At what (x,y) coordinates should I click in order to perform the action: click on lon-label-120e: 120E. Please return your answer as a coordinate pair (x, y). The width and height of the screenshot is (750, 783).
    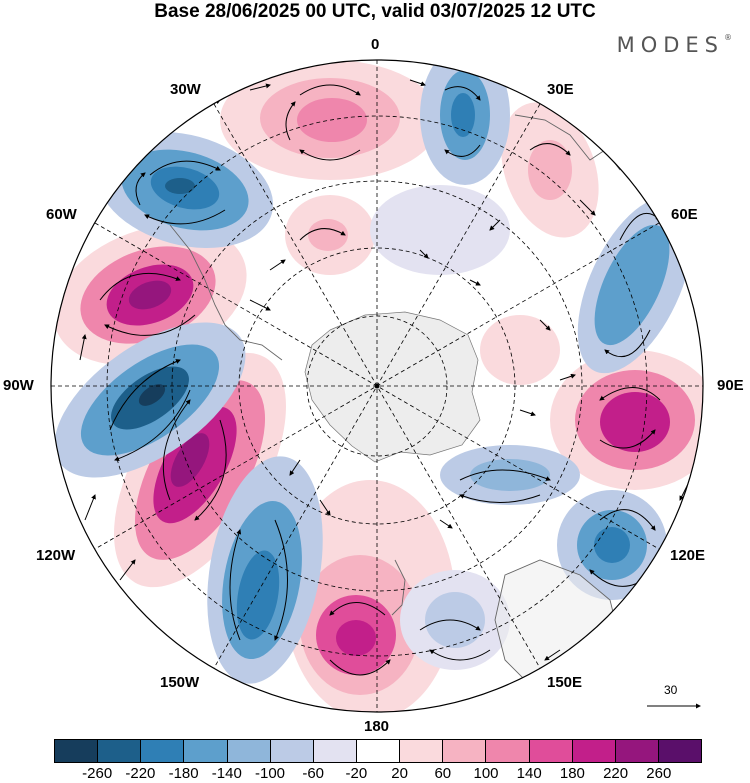
    Looking at the image, I should click on (688, 555).